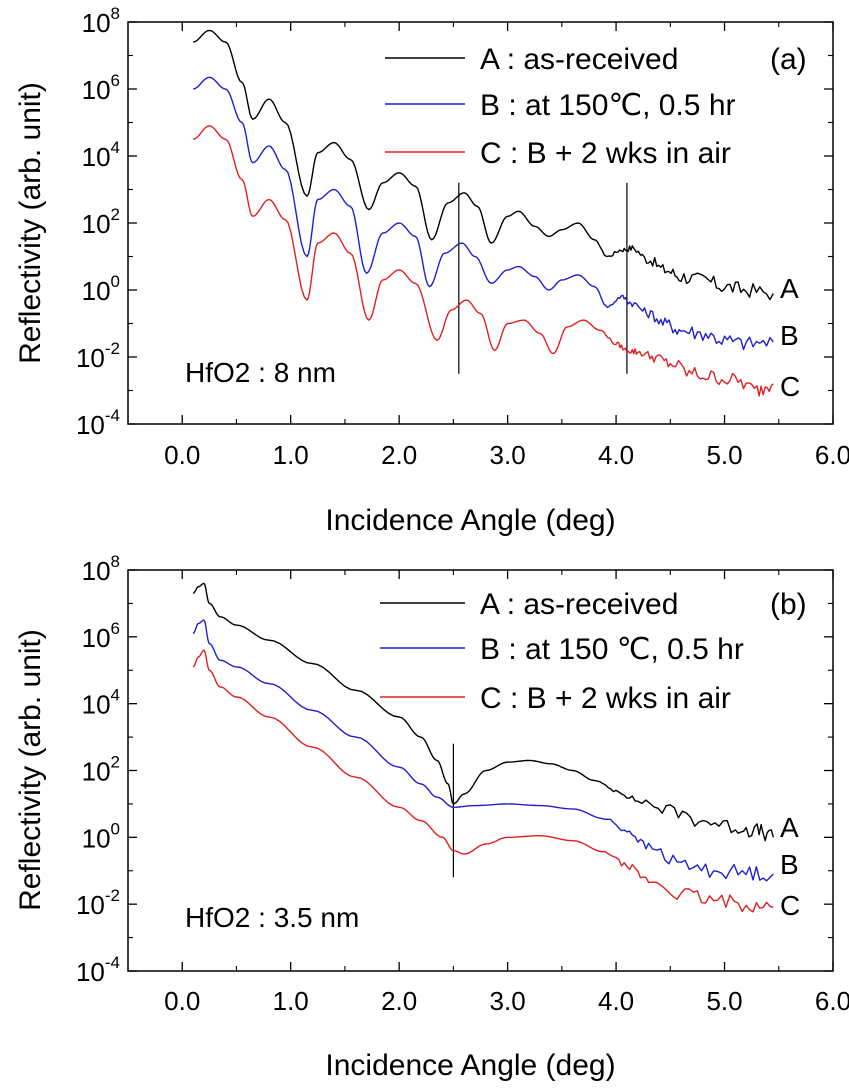  I want to click on legend-label-b: B : at 150℃, 0.5 hr, so click(608, 105).